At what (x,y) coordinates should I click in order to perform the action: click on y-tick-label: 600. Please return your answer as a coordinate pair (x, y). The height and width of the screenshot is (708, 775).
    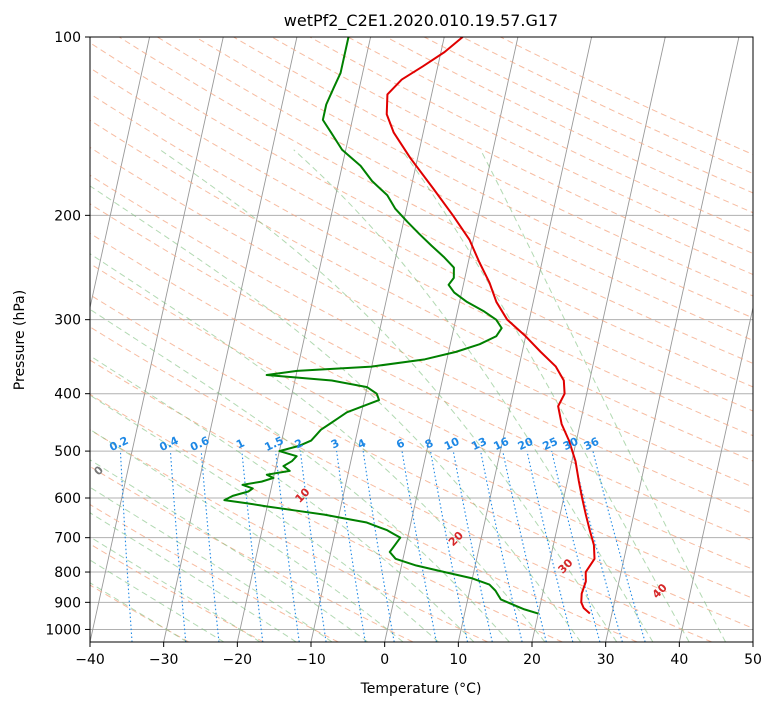
    Looking at the image, I should click on (67, 499).